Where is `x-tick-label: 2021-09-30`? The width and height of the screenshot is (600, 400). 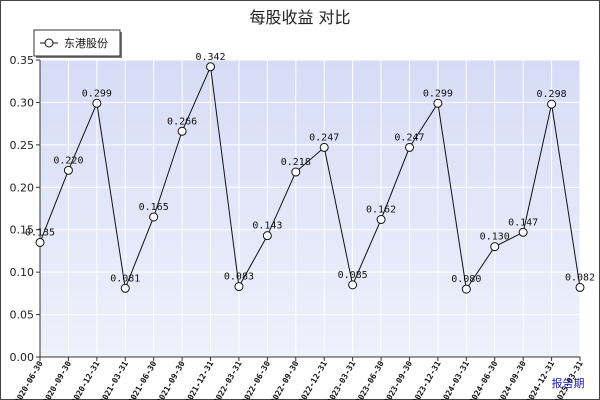 x-tick-label: 2021-09-30 is located at coordinates (171, 379).